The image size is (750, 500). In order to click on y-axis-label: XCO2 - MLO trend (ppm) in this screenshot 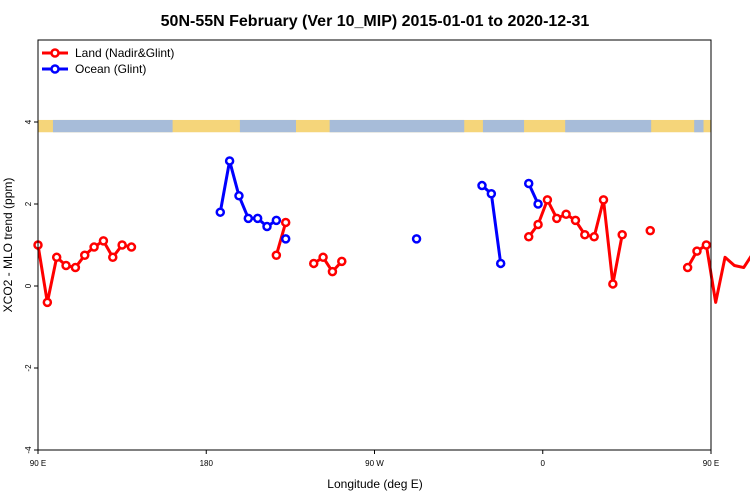, I will do `click(8, 245)`.